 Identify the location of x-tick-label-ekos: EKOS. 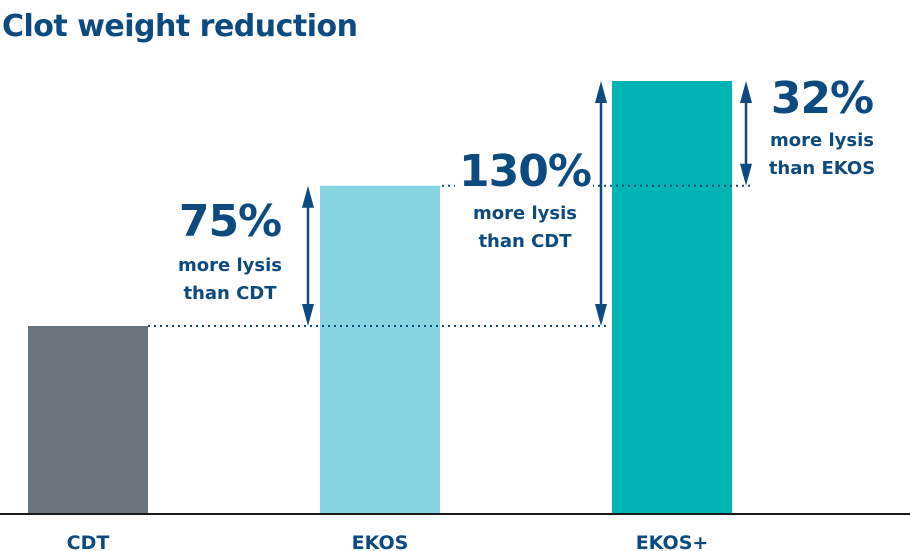
(380, 541).